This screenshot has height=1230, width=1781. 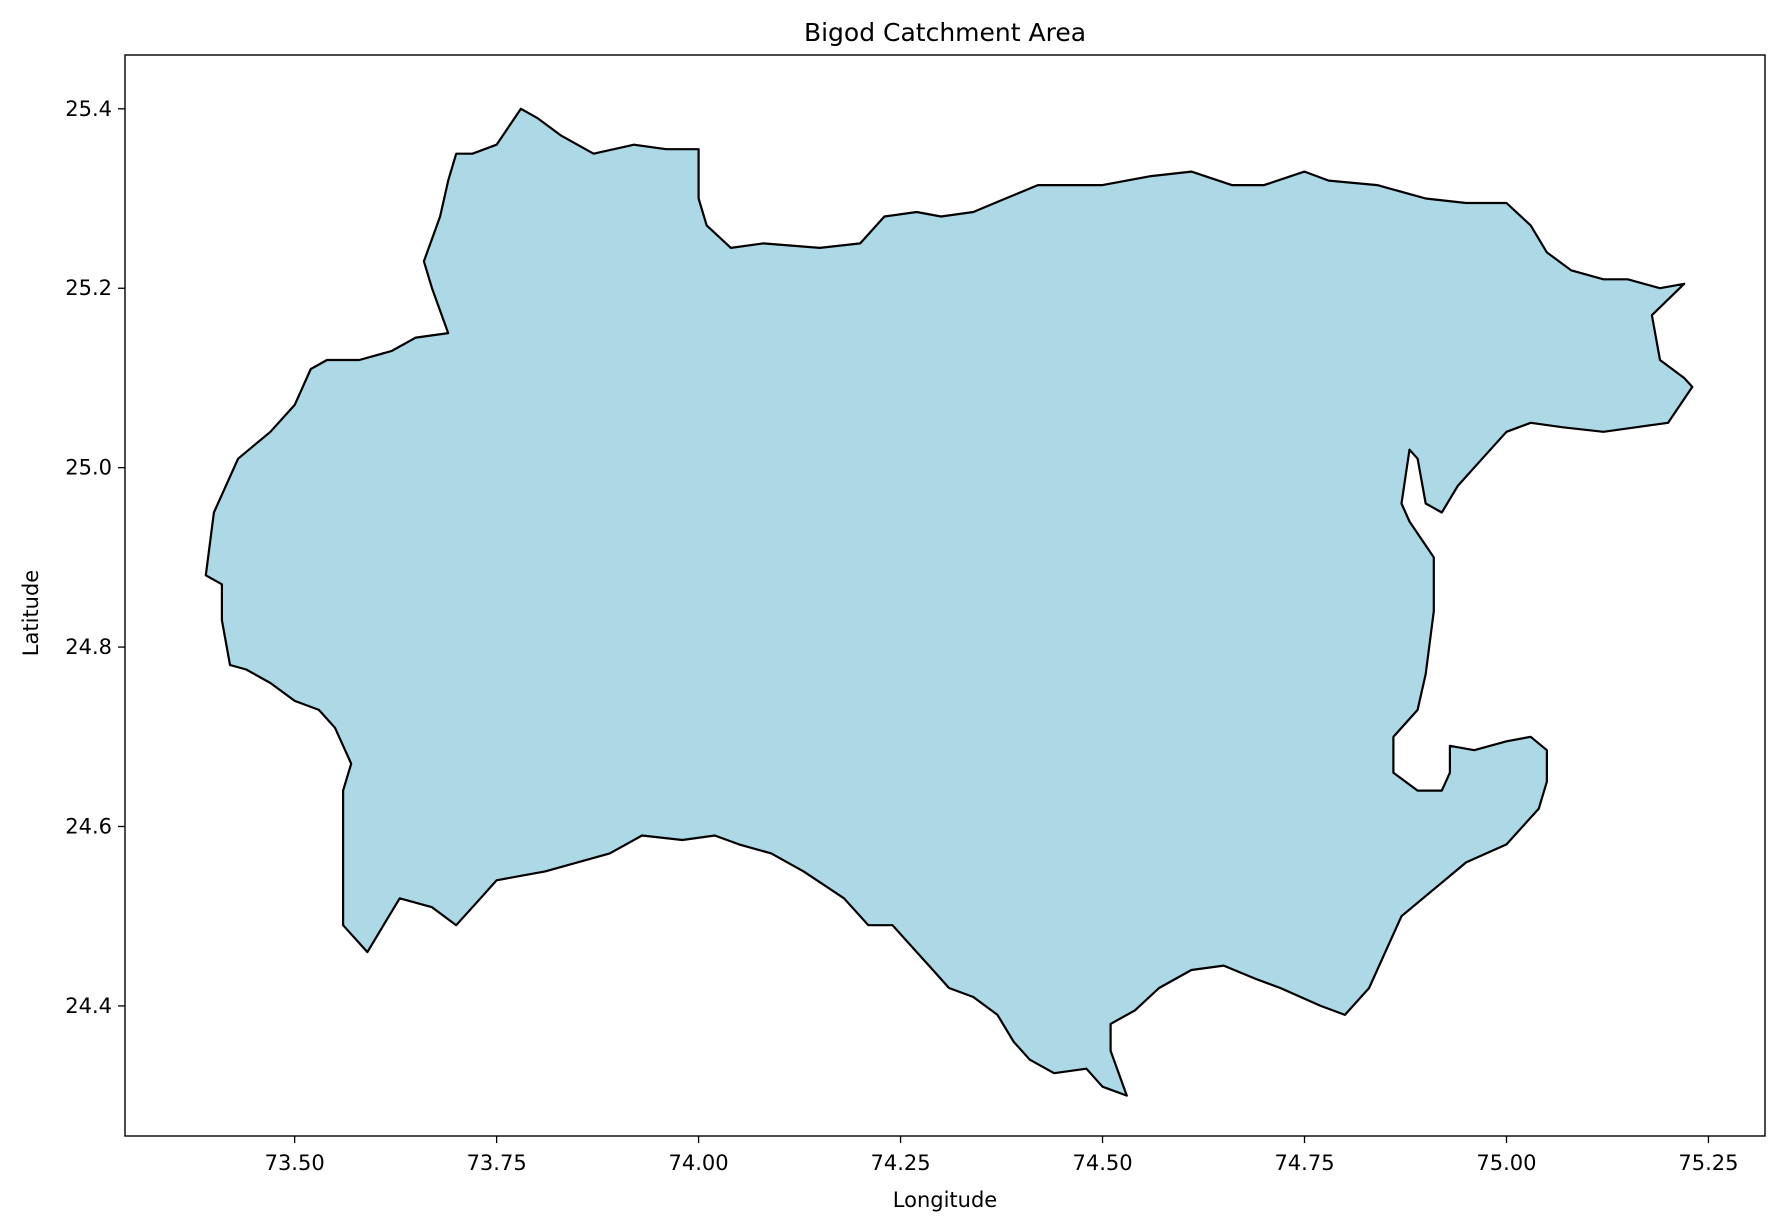 I want to click on y-tick-label: 25.0, so click(x=88, y=468).